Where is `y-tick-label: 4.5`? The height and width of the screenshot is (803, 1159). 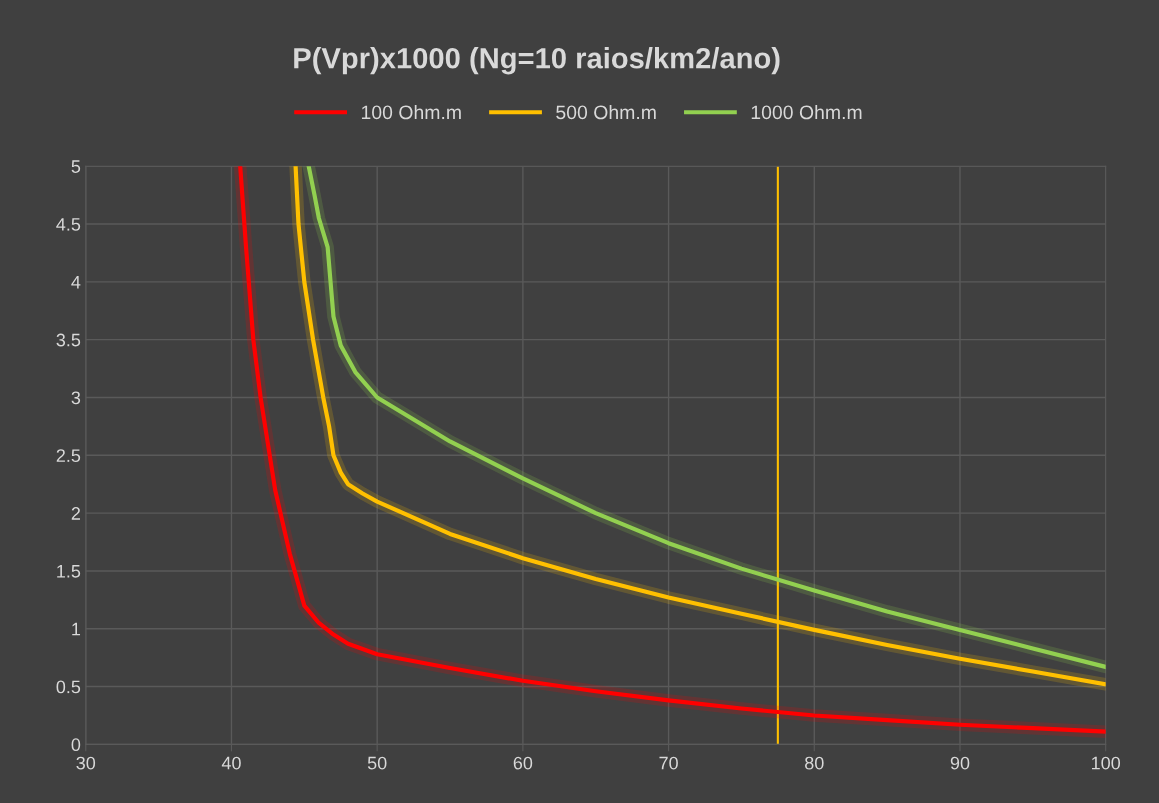
y-tick-label: 4.5 is located at coordinates (68, 224).